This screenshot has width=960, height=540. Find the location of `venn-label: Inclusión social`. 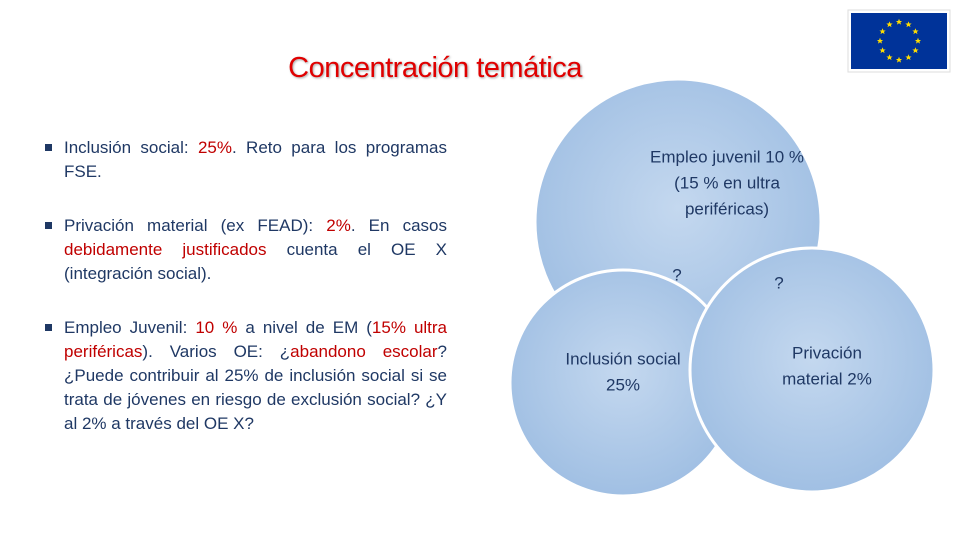

venn-label: Inclusión social is located at coordinates (622, 358).